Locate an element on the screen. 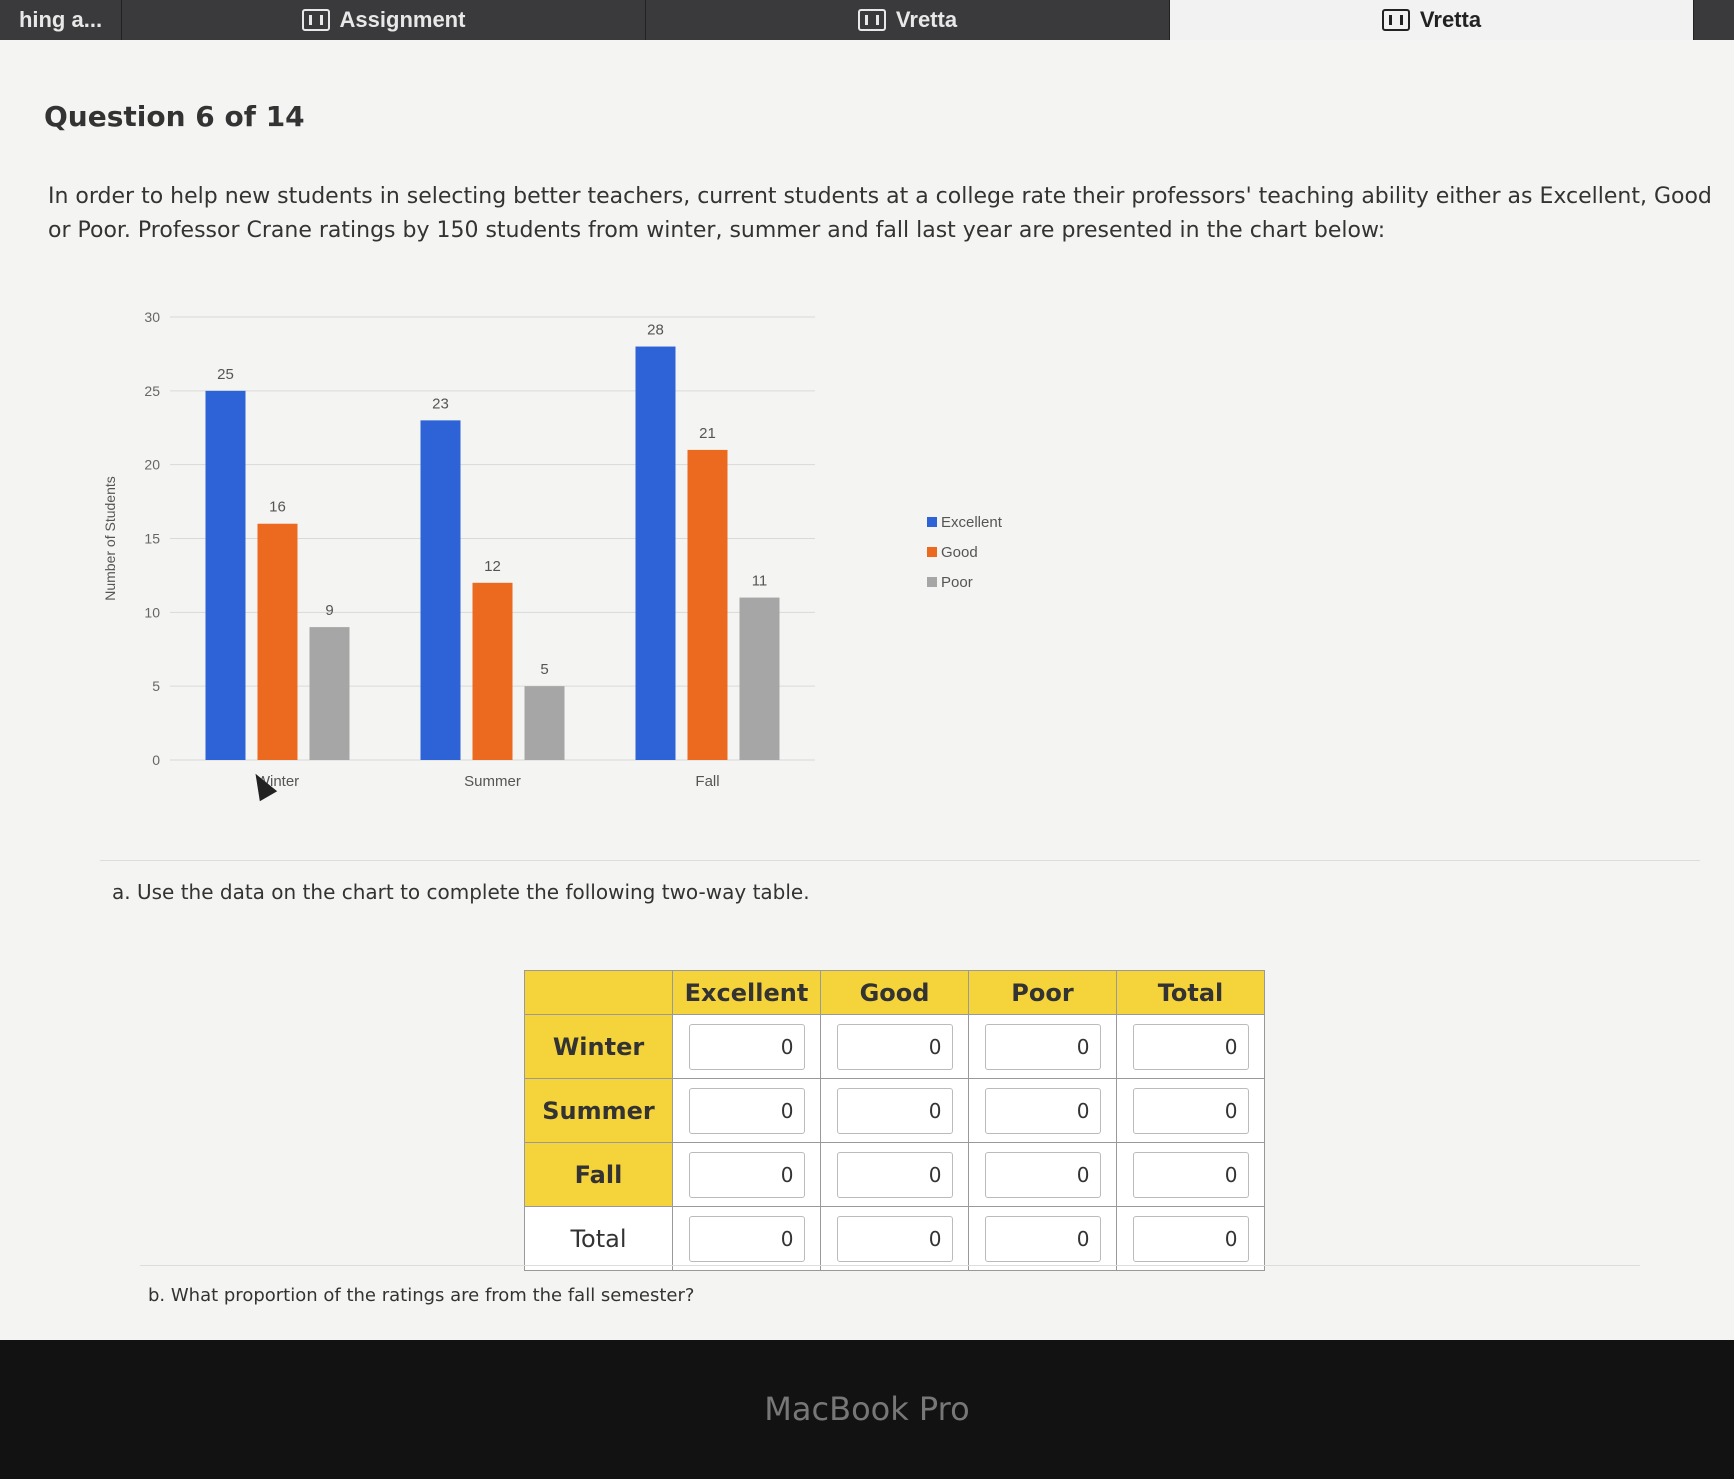  table-row: Fall is located at coordinates (894, 1174).